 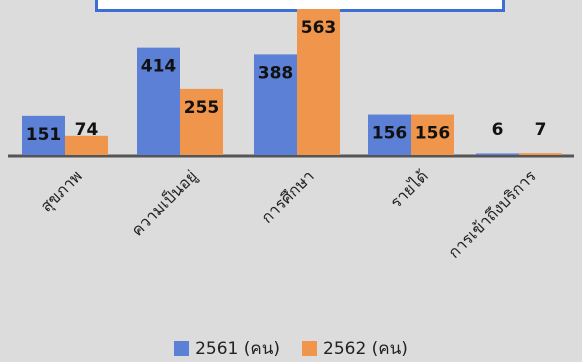 I want to click on data-label-series-1-cat-1: 151, so click(x=44, y=135).